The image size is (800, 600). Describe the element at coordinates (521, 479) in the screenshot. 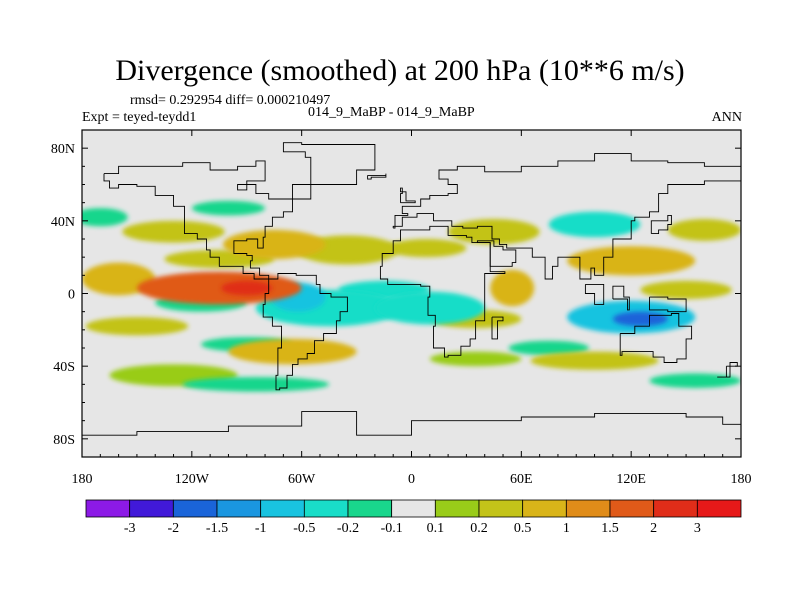

I see `x-tick-label: 60E` at that location.